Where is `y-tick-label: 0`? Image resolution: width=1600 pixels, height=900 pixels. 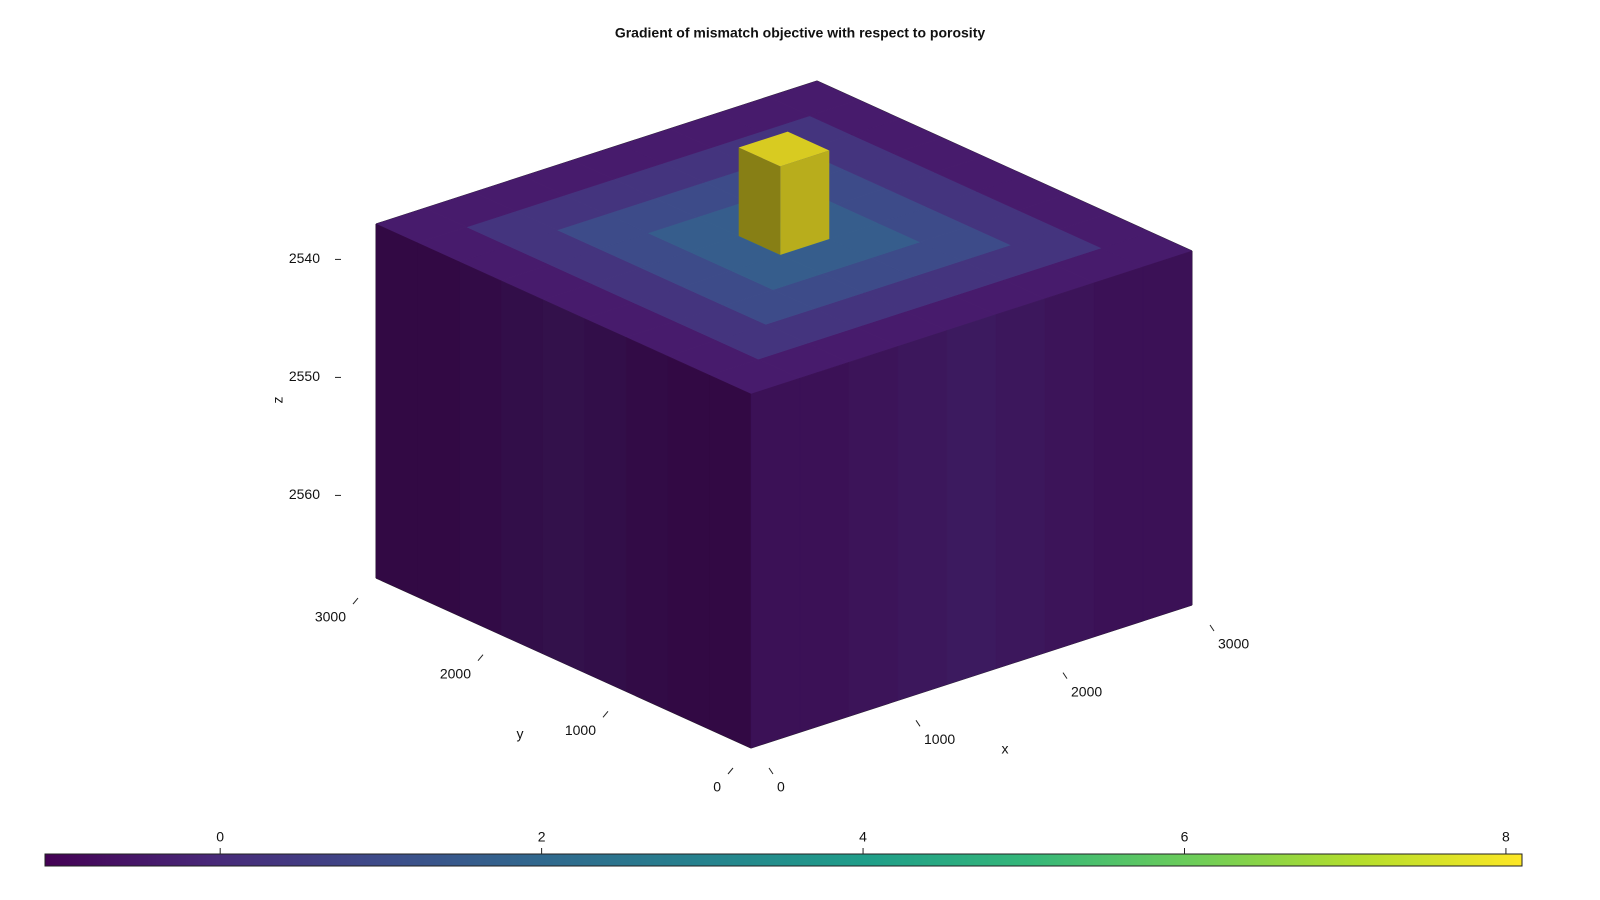
y-tick-label: 0 is located at coordinates (717, 787).